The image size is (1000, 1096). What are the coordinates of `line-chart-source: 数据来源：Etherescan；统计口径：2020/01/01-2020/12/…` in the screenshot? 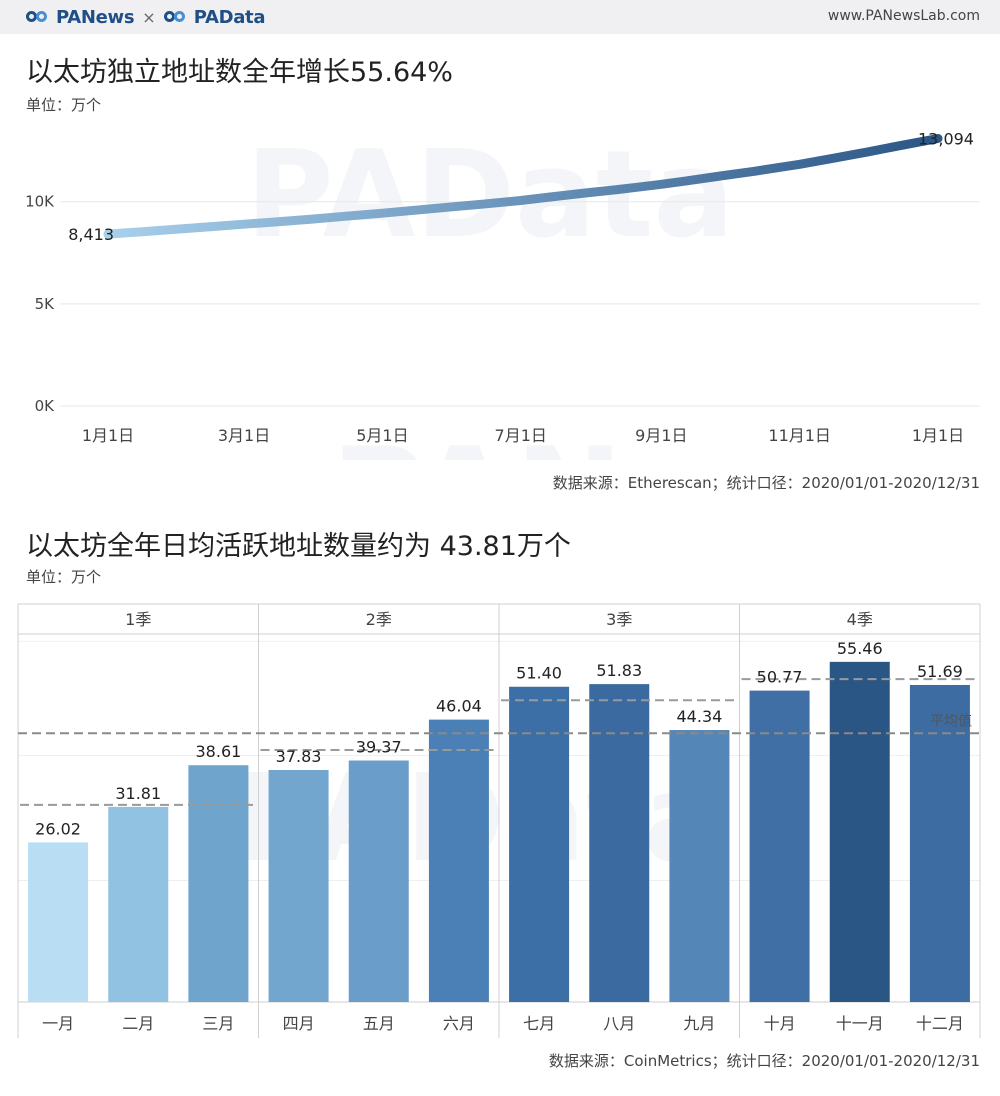 It's located at (766, 483).